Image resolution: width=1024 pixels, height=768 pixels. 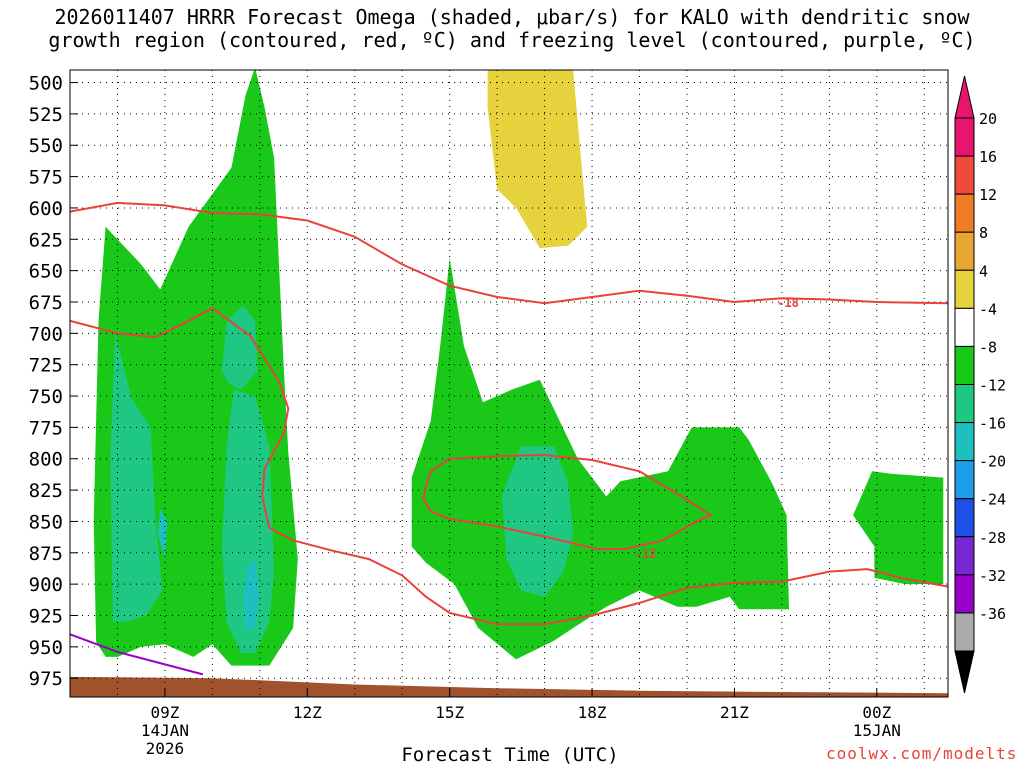 What do you see at coordinates (165, 748) in the screenshot?
I see `x-tick-year-09Z: 2026` at bounding box center [165, 748].